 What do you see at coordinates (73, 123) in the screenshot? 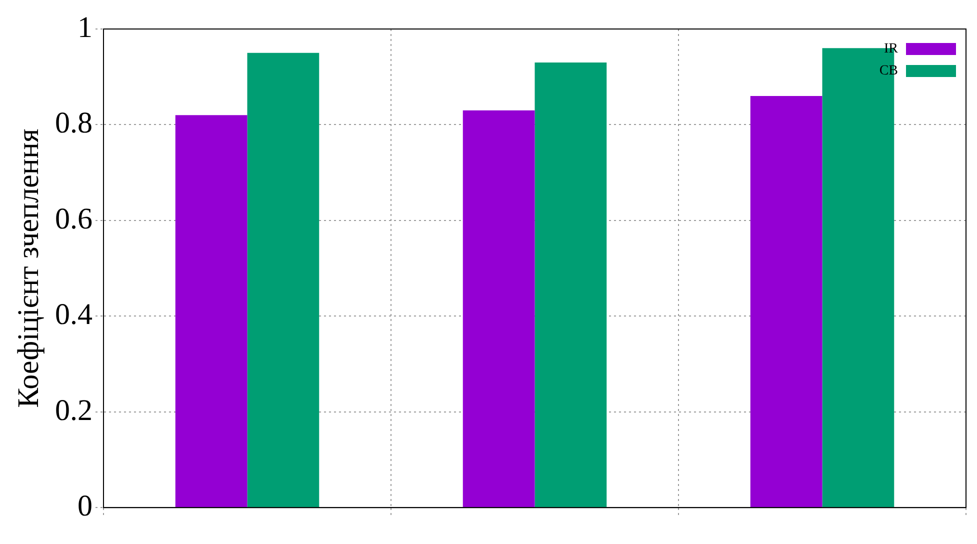
I see `y-tick-label: 0.8` at bounding box center [73, 123].